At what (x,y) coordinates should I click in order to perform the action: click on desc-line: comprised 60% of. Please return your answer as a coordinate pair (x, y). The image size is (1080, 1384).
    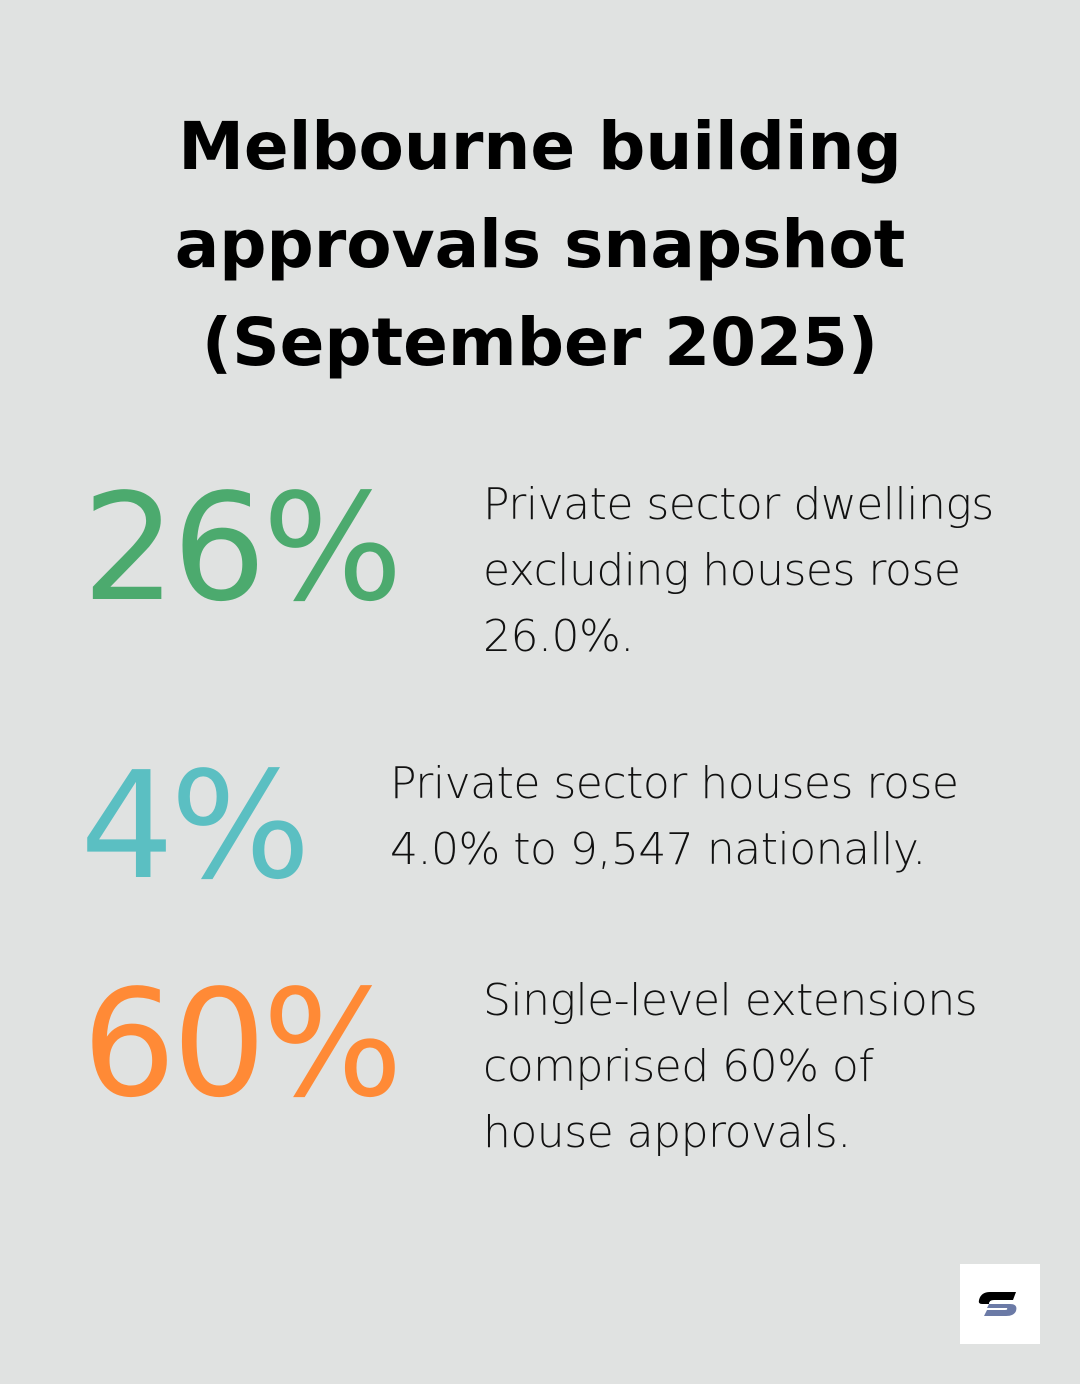
    Looking at the image, I should click on (678, 1066).